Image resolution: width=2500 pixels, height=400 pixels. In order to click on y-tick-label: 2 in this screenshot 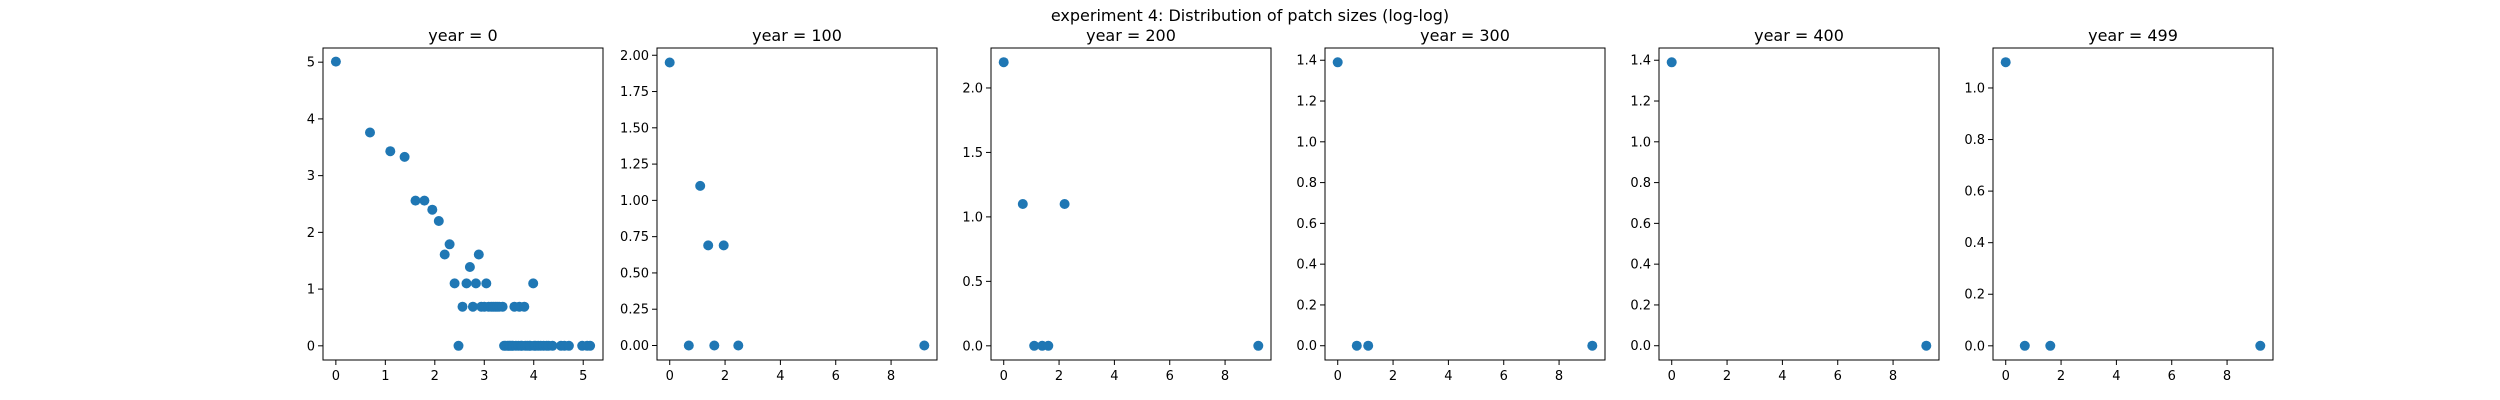, I will do `click(311, 233)`.